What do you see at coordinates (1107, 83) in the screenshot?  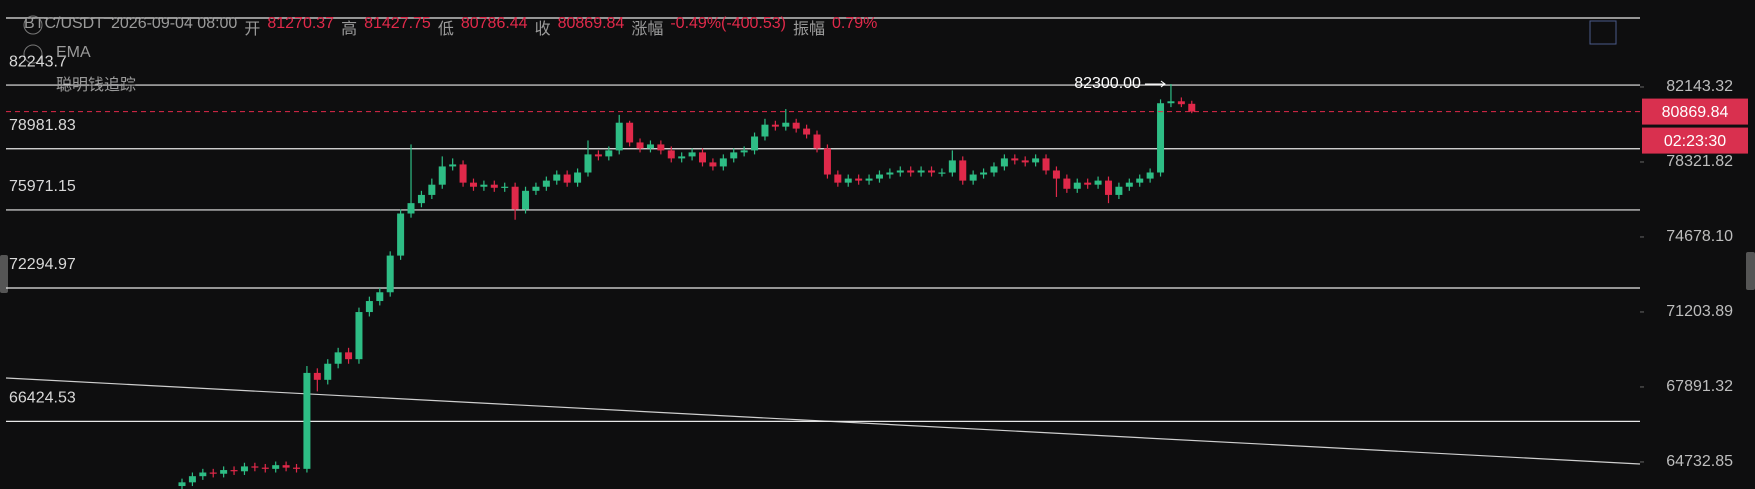 I see `max-annotation: 82300.00` at bounding box center [1107, 83].